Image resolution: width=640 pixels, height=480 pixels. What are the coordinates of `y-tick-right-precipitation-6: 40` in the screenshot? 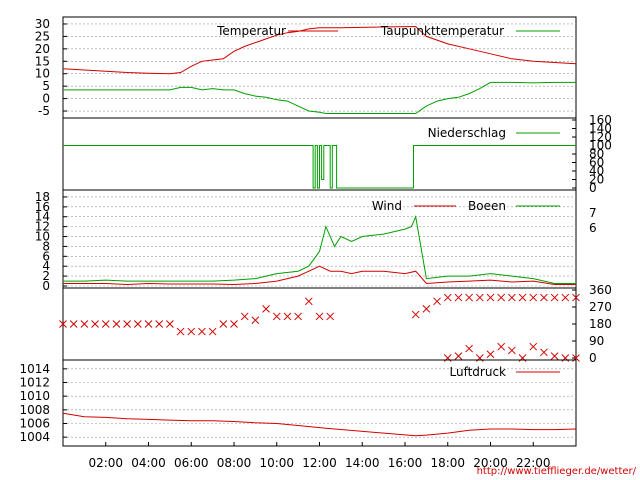 It's located at (596, 171).